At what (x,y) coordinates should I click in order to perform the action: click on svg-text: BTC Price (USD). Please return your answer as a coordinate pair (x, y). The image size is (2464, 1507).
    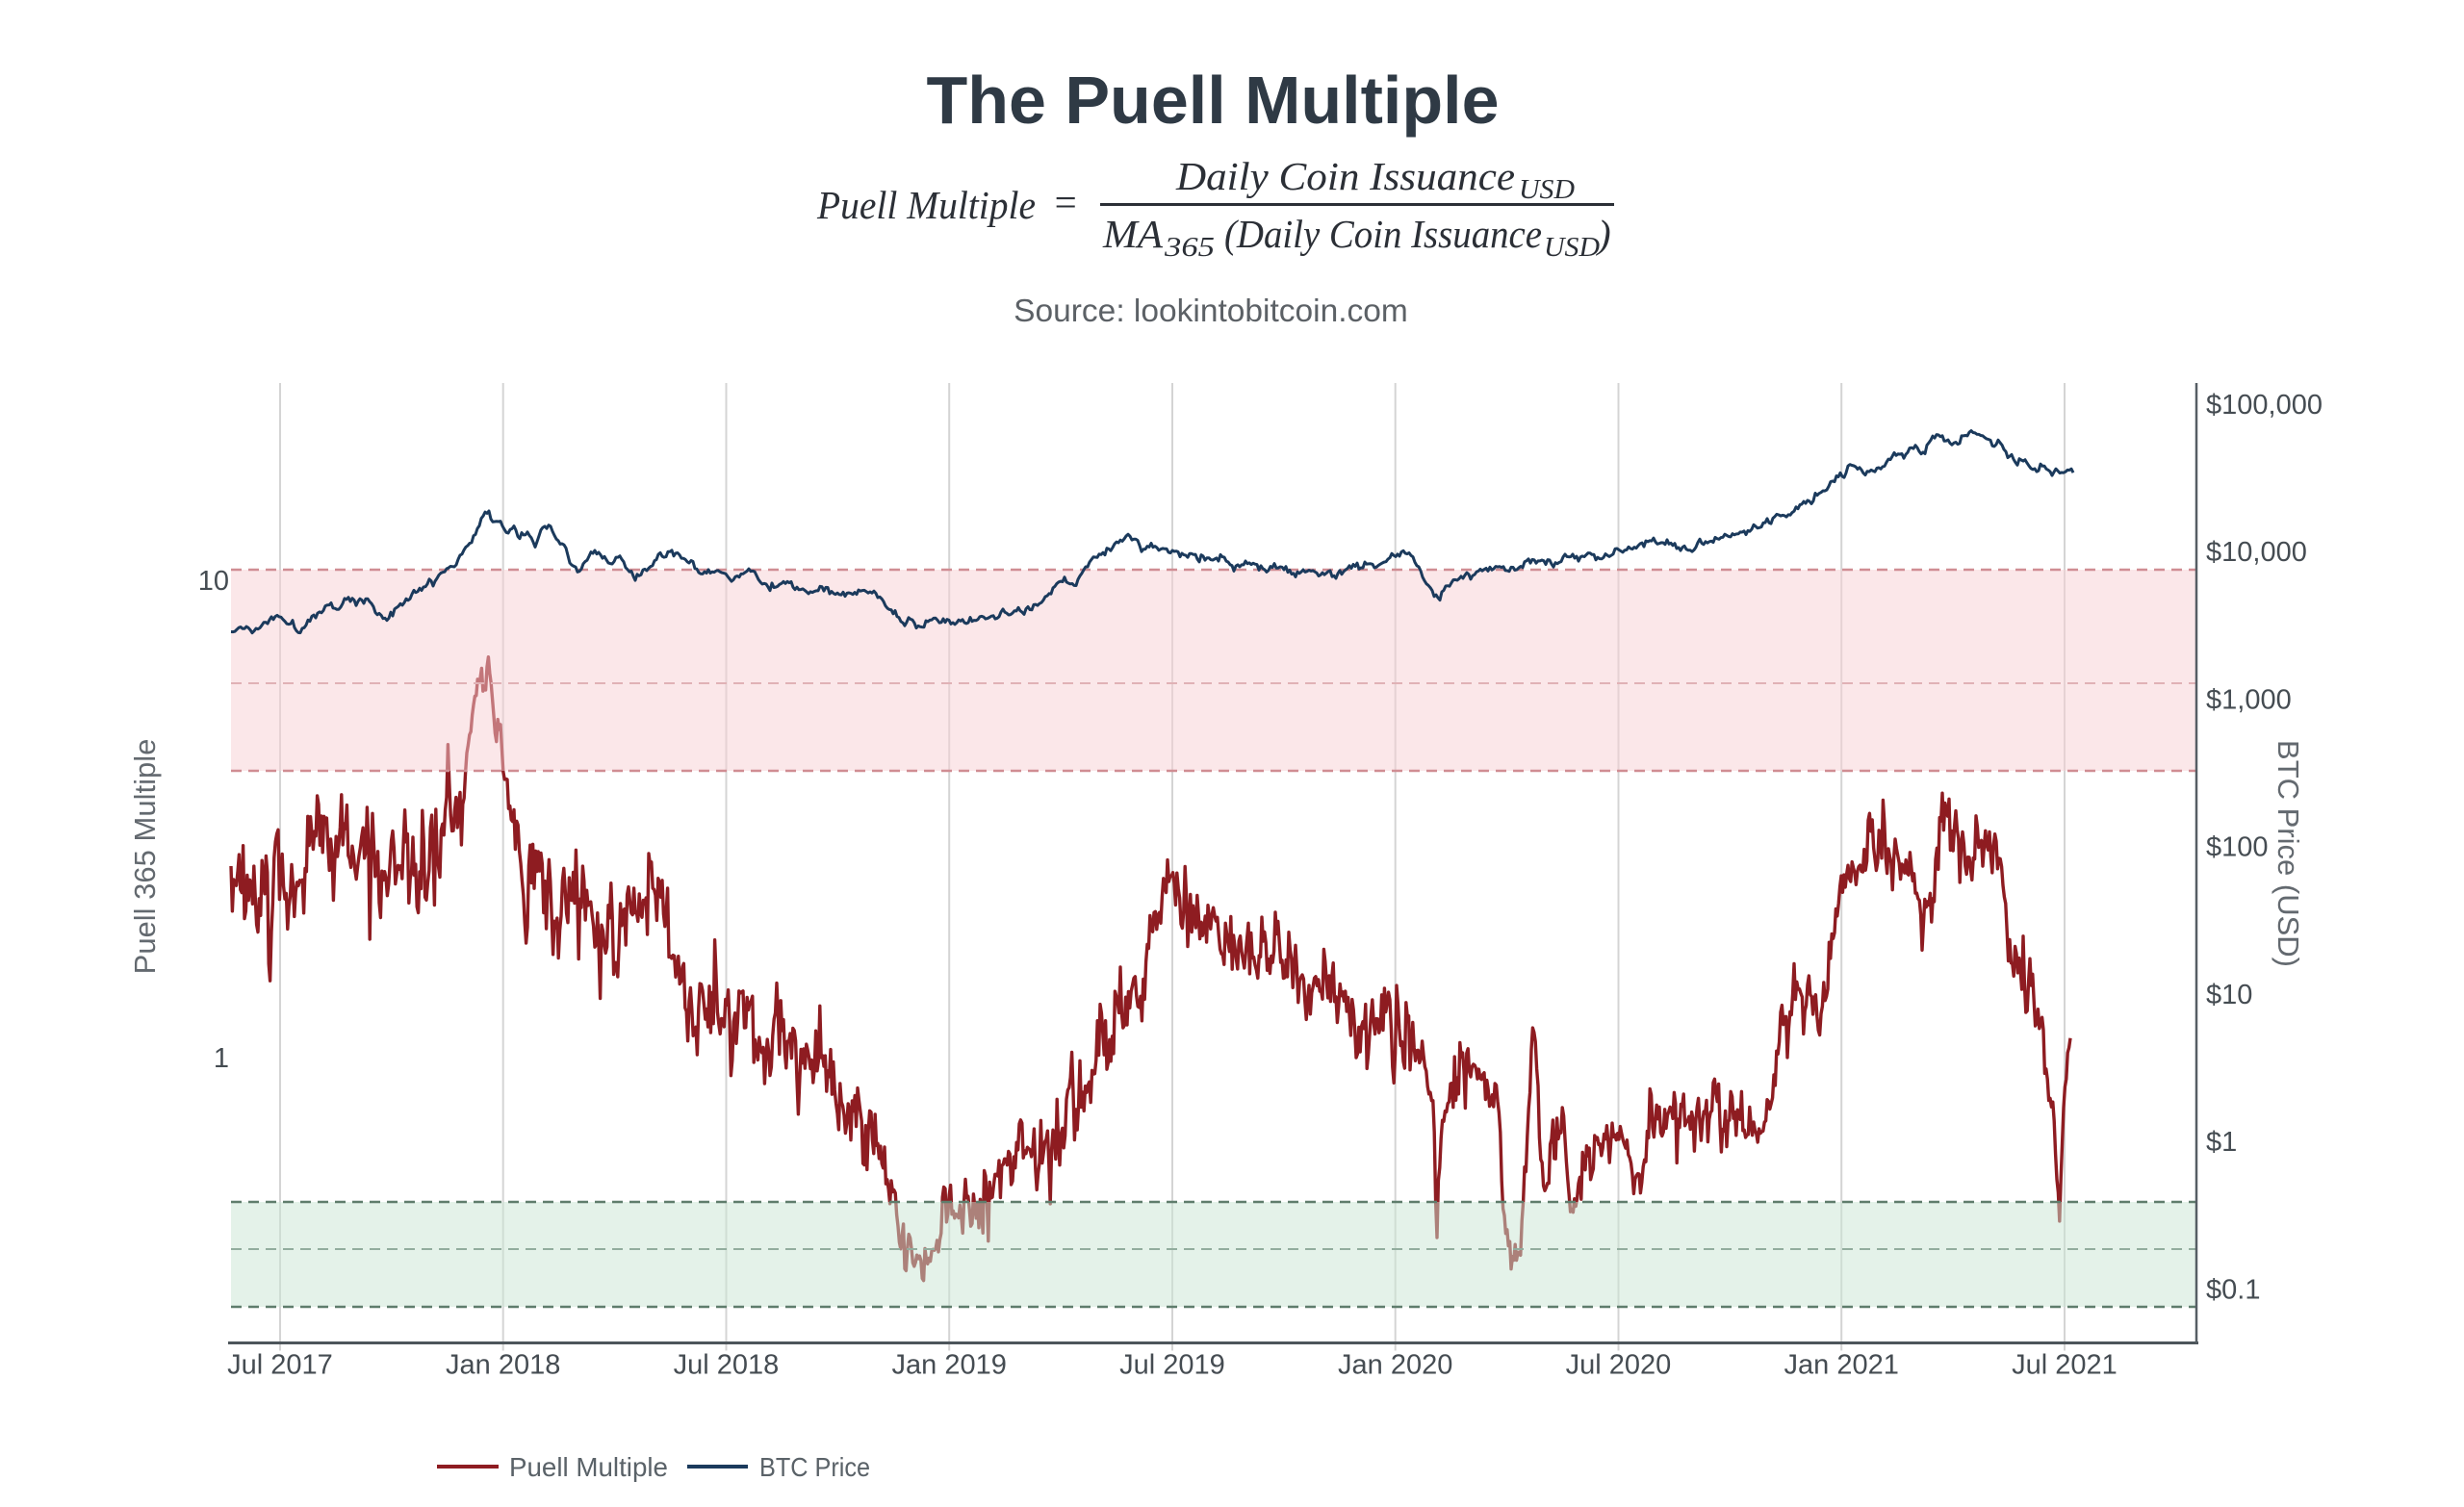
    Looking at the image, I should click on (2288, 853).